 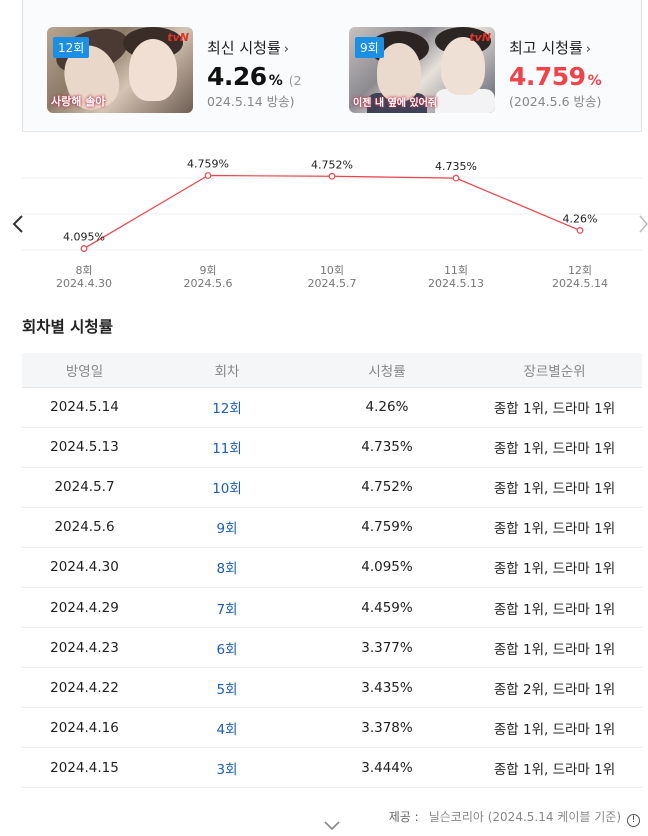 What do you see at coordinates (84, 768) in the screenshot?
I see `row-date: 2024.4.15` at bounding box center [84, 768].